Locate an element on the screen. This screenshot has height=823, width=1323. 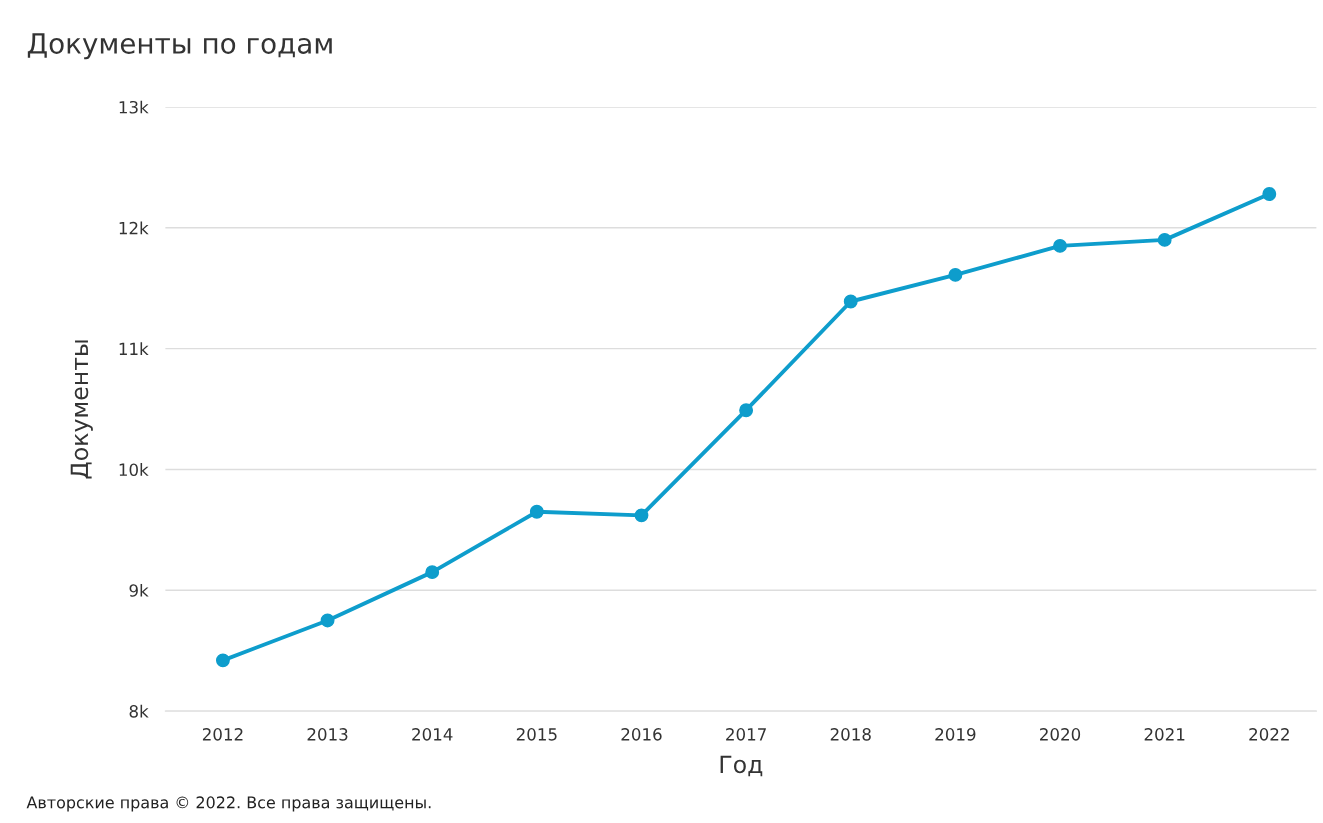
y-tick-label: 9k is located at coordinates (139, 590).